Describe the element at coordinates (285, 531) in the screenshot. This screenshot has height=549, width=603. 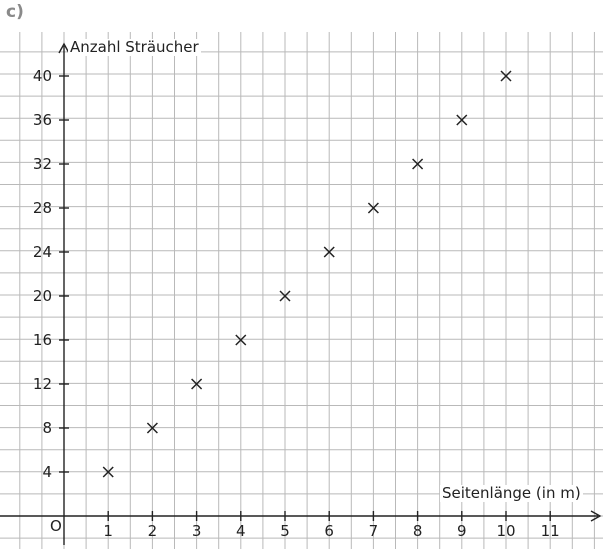
I see `x-tick-label: 5` at that location.